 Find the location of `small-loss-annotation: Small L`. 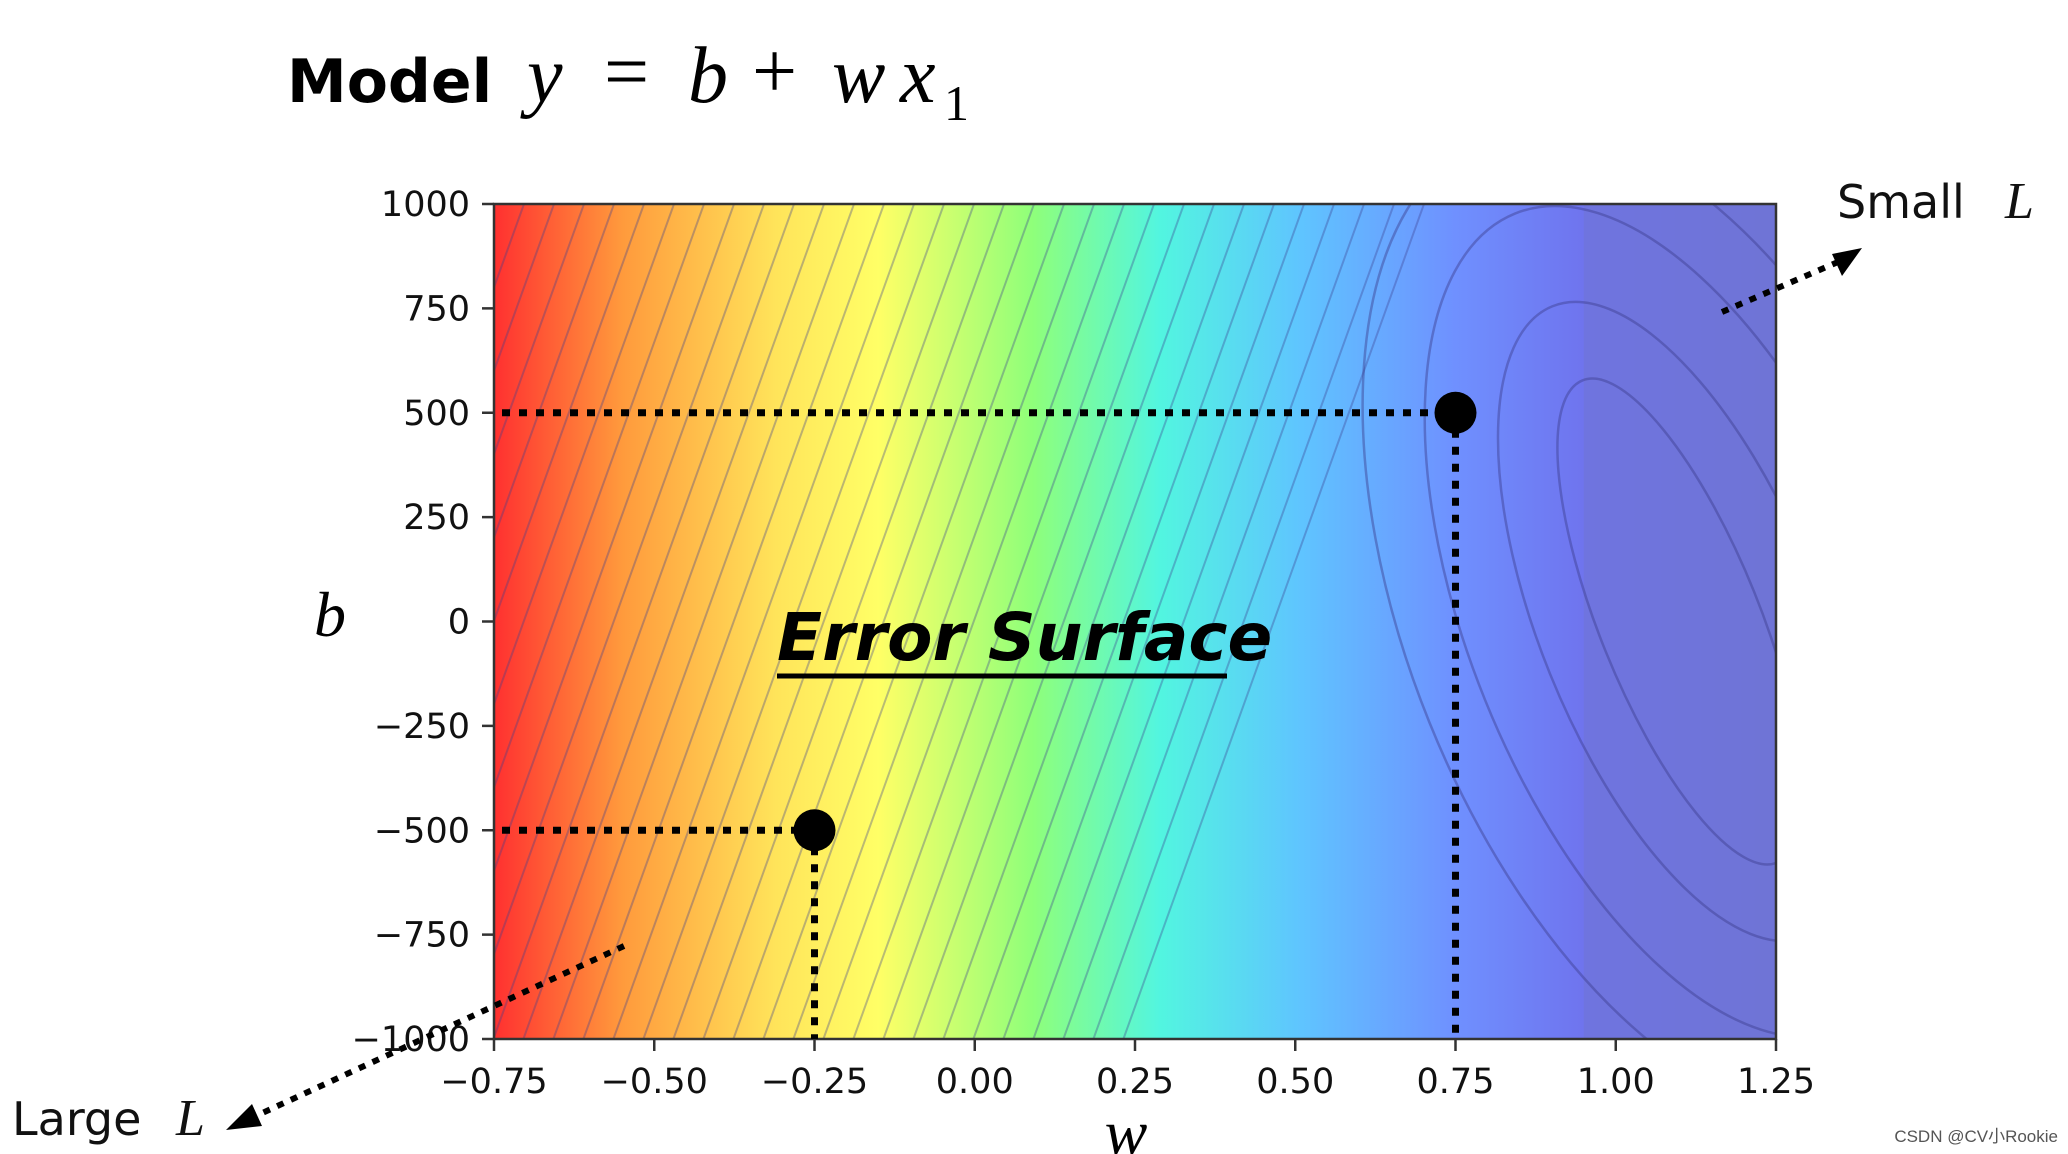

small-loss-annotation: Small L is located at coordinates (1877, 244).